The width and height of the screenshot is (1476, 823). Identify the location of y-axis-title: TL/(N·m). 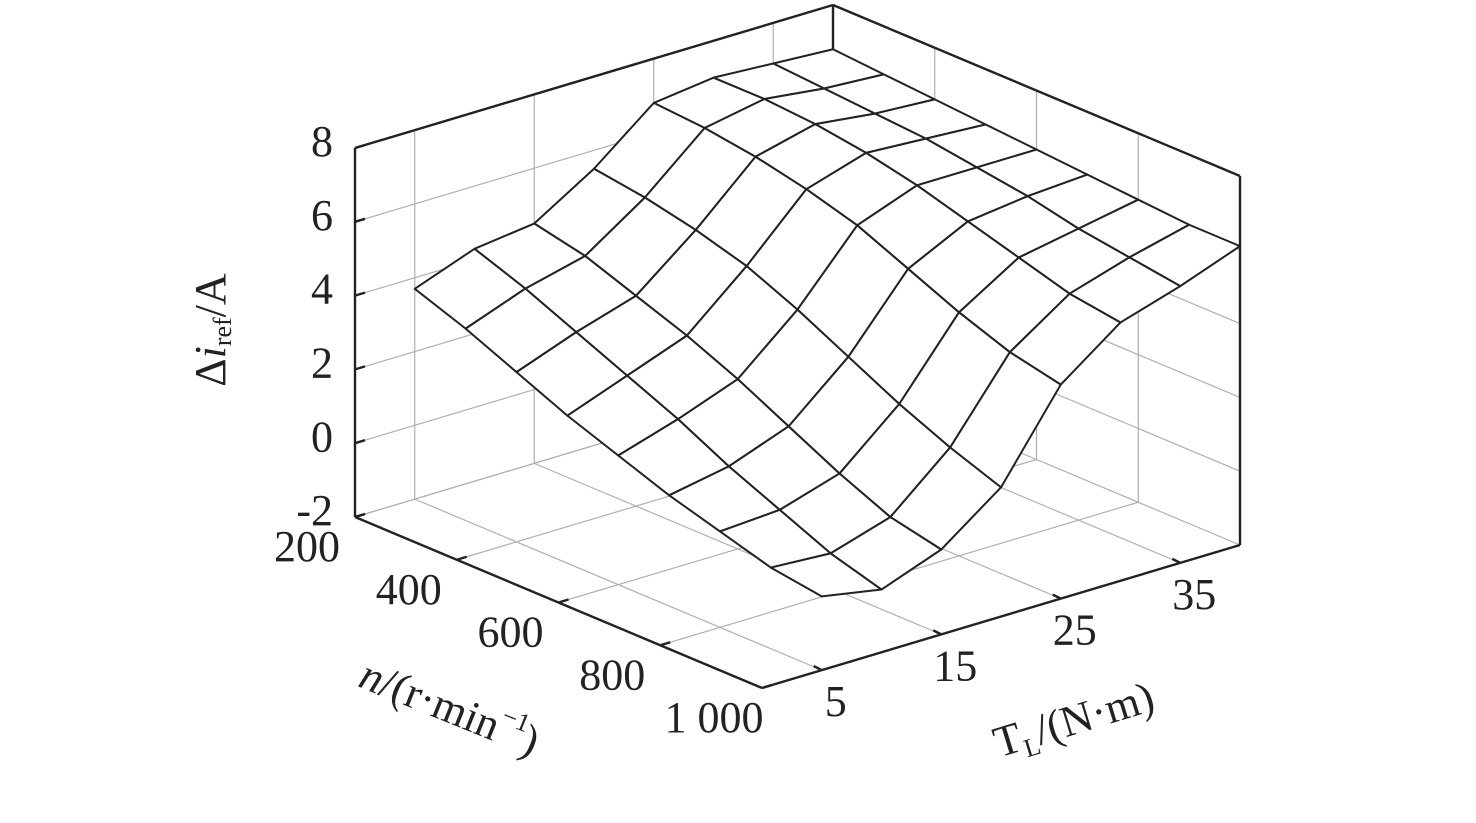
(1074, 721).